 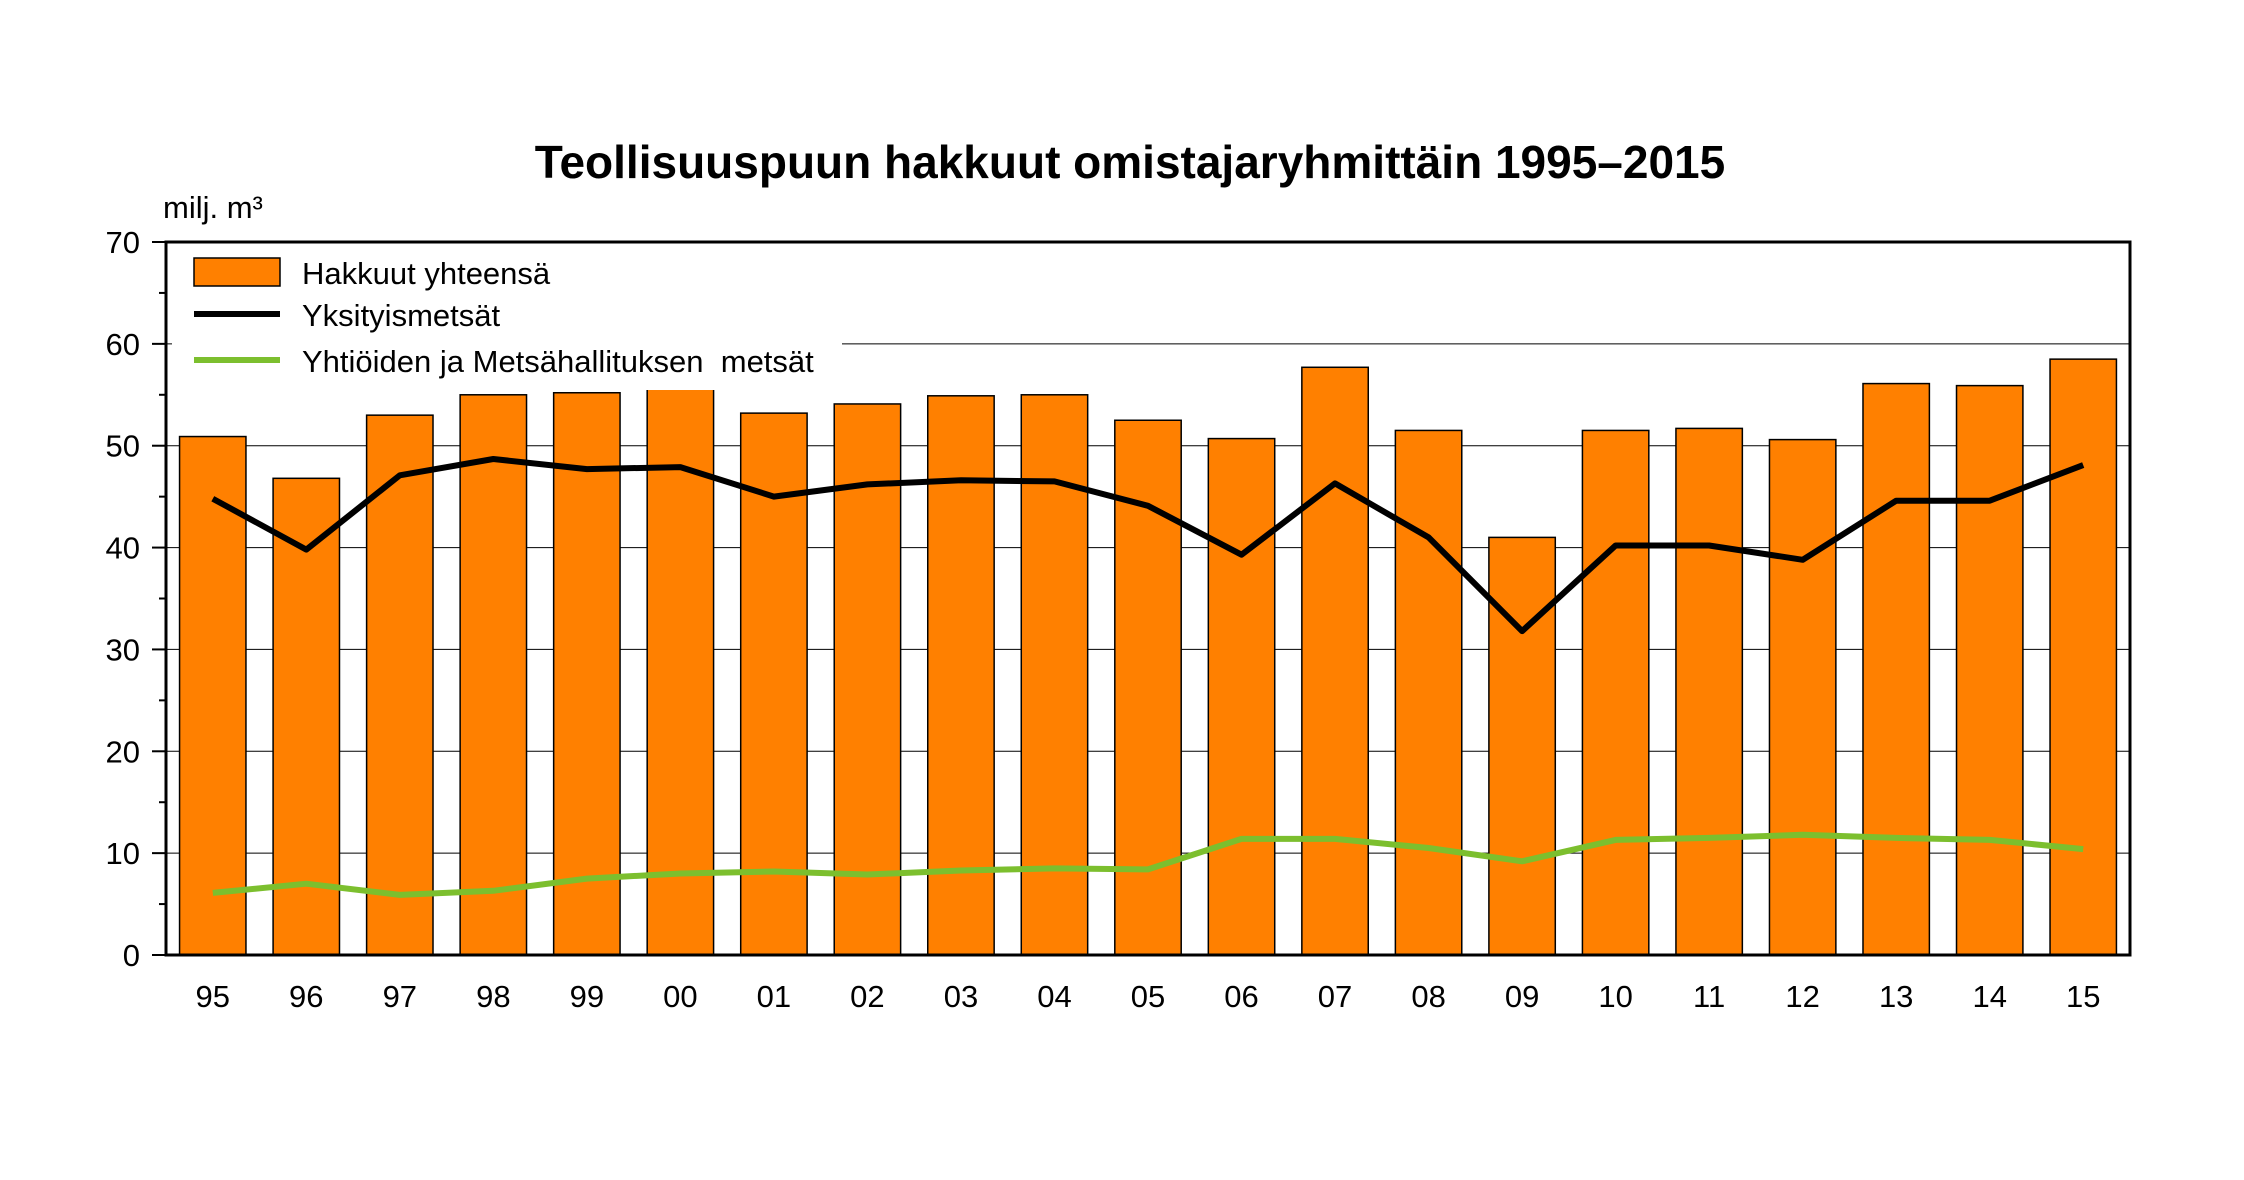 I want to click on x-tick-label: 06, so click(x=1241, y=996).